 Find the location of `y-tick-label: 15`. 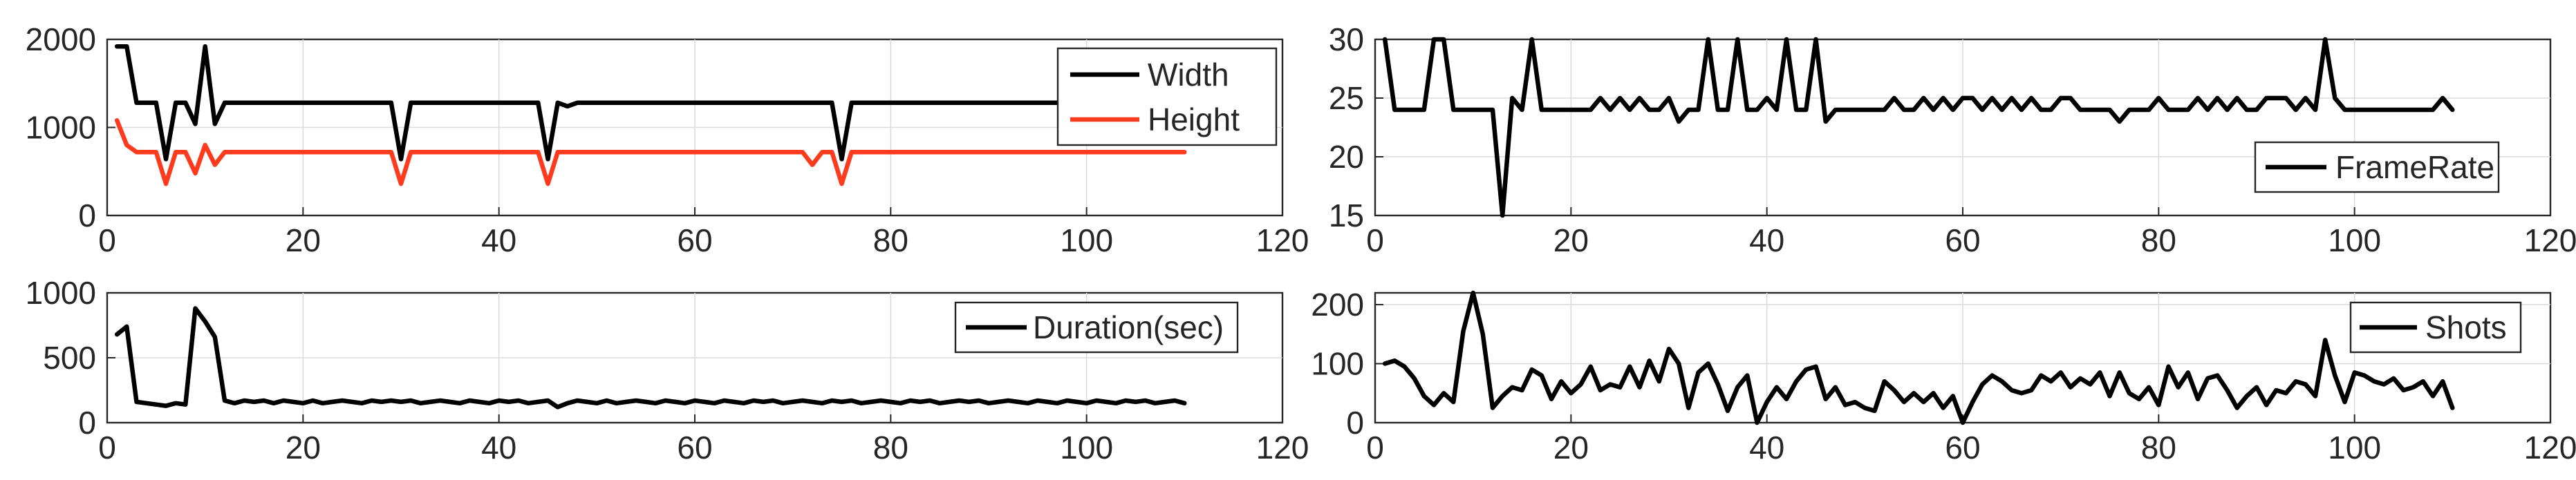

y-tick-label: 15 is located at coordinates (1346, 216).